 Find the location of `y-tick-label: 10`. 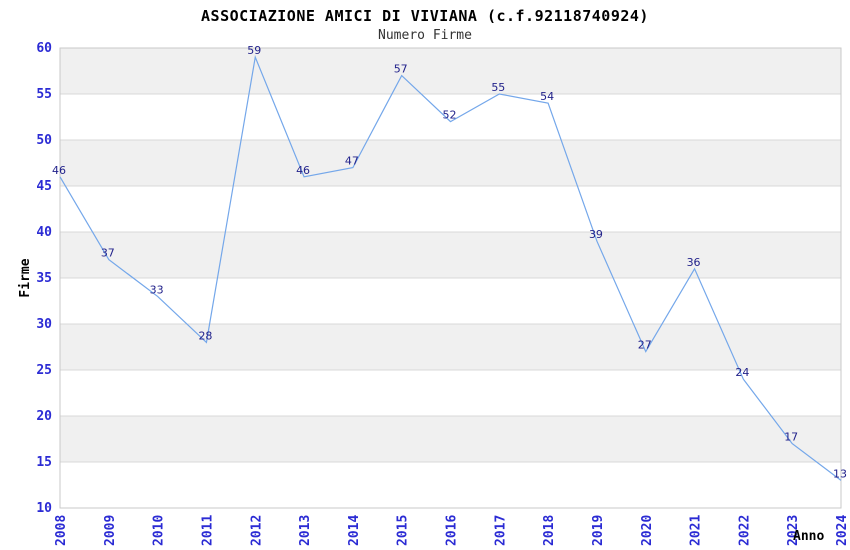

y-tick-label: 10 is located at coordinates (44, 508).